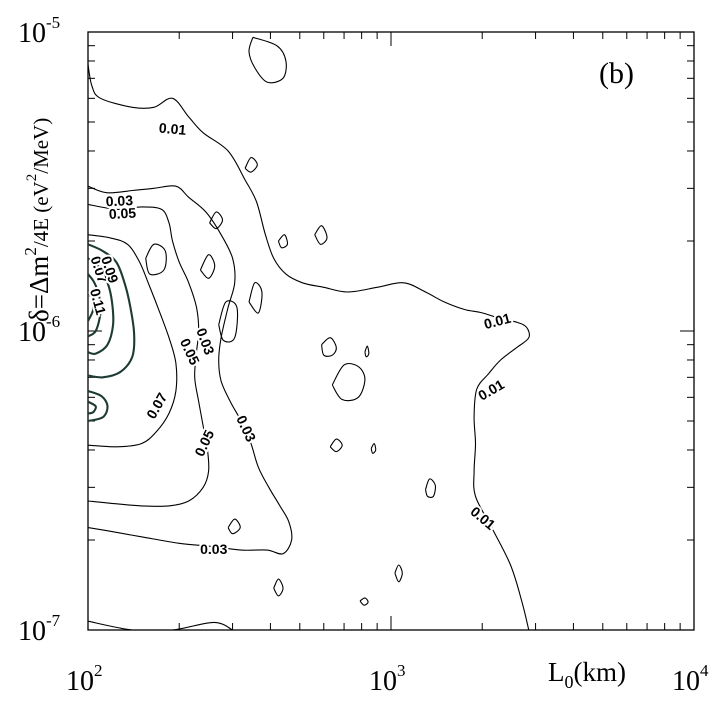  What do you see at coordinates (37, 220) in the screenshot?
I see `y-axis-label: δ=Δm2/4E (eV2/MeV)` at bounding box center [37, 220].